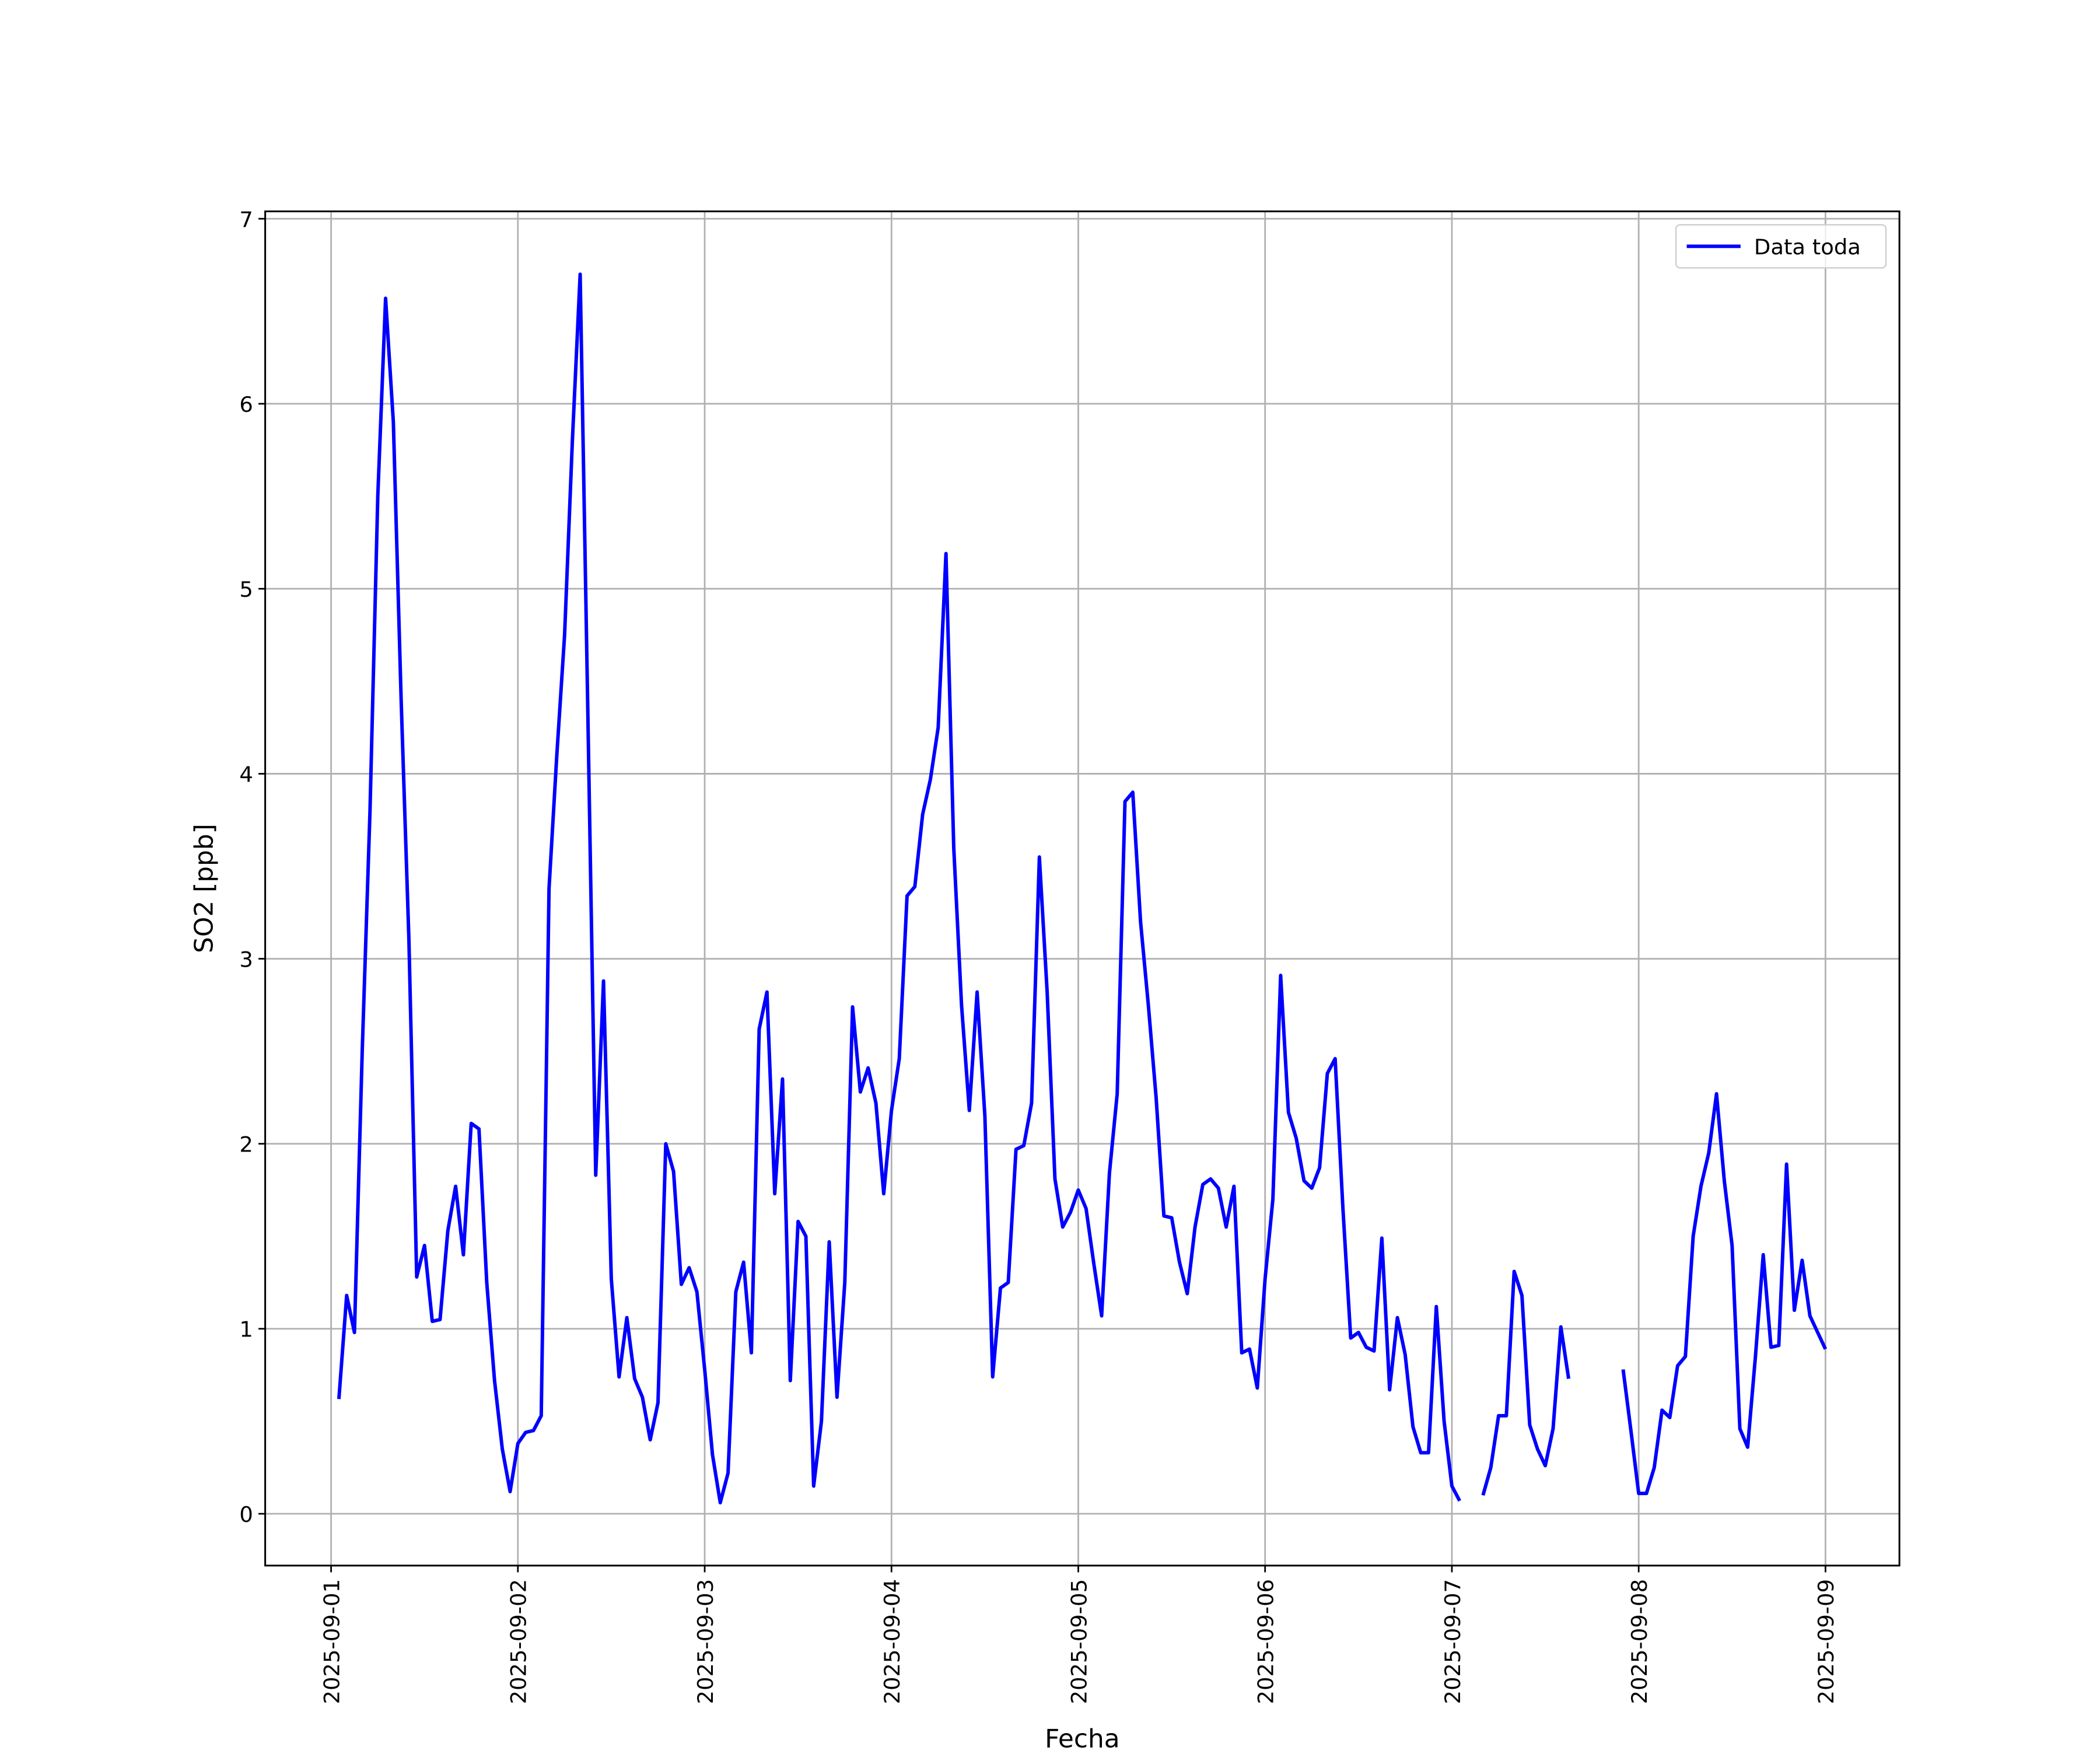 This screenshot has height=1750, width=2100. What do you see at coordinates (246, 589) in the screenshot?
I see `y-tick-label: 5` at bounding box center [246, 589].